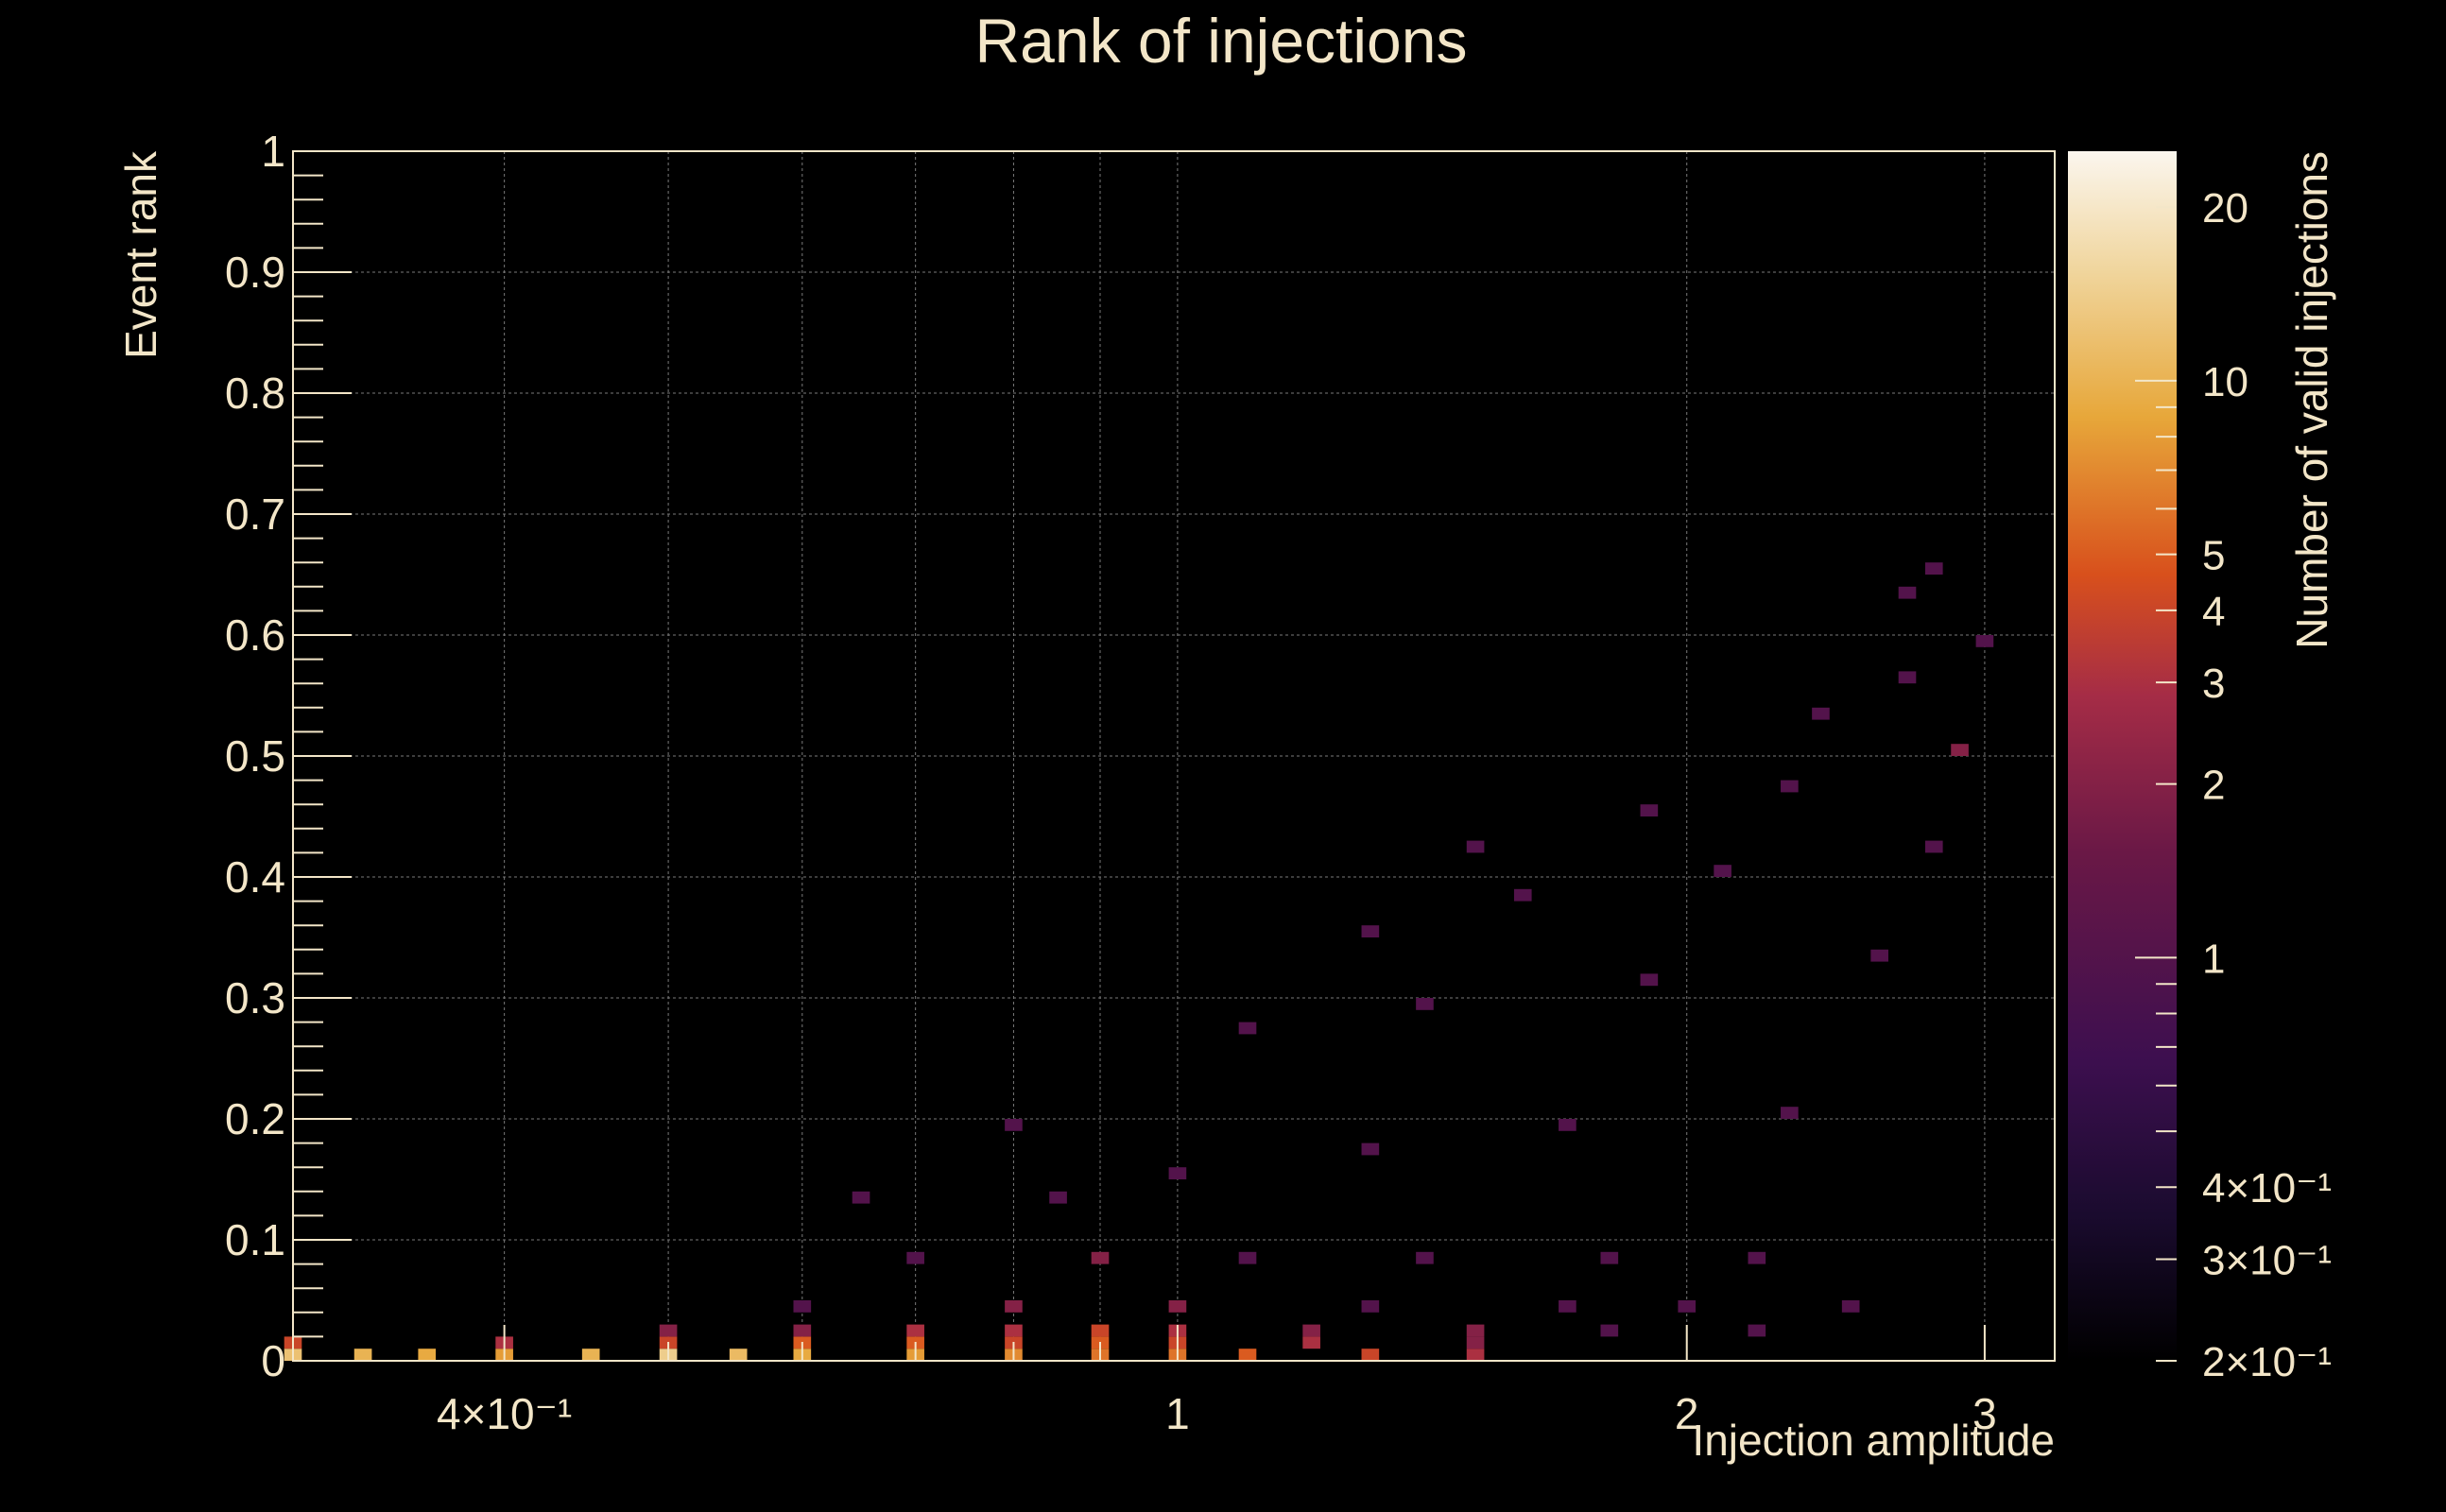 The height and width of the screenshot is (1512, 2446). Describe the element at coordinates (1985, 1413) in the screenshot. I see `x-tick-label: 3` at that location.